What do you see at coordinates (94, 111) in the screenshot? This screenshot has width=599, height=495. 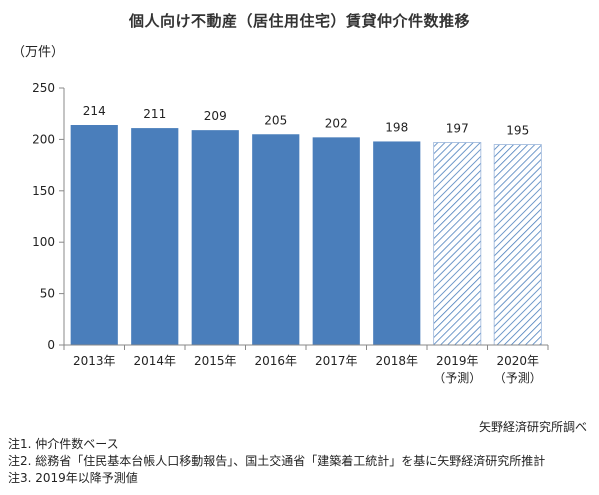 I see `bar-value-label: 214` at bounding box center [94, 111].